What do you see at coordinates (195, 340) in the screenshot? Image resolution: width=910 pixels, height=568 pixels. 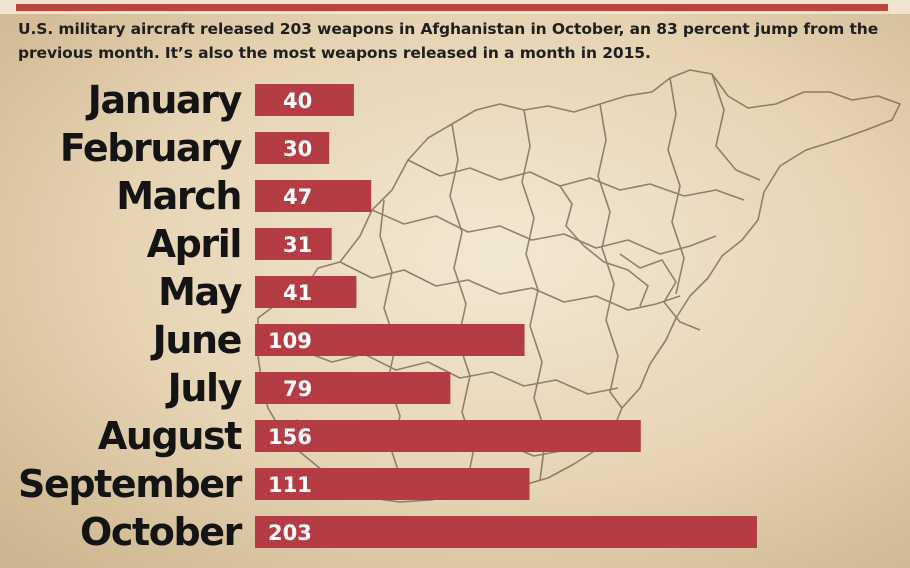 I see `month-label-june: June` at bounding box center [195, 340].